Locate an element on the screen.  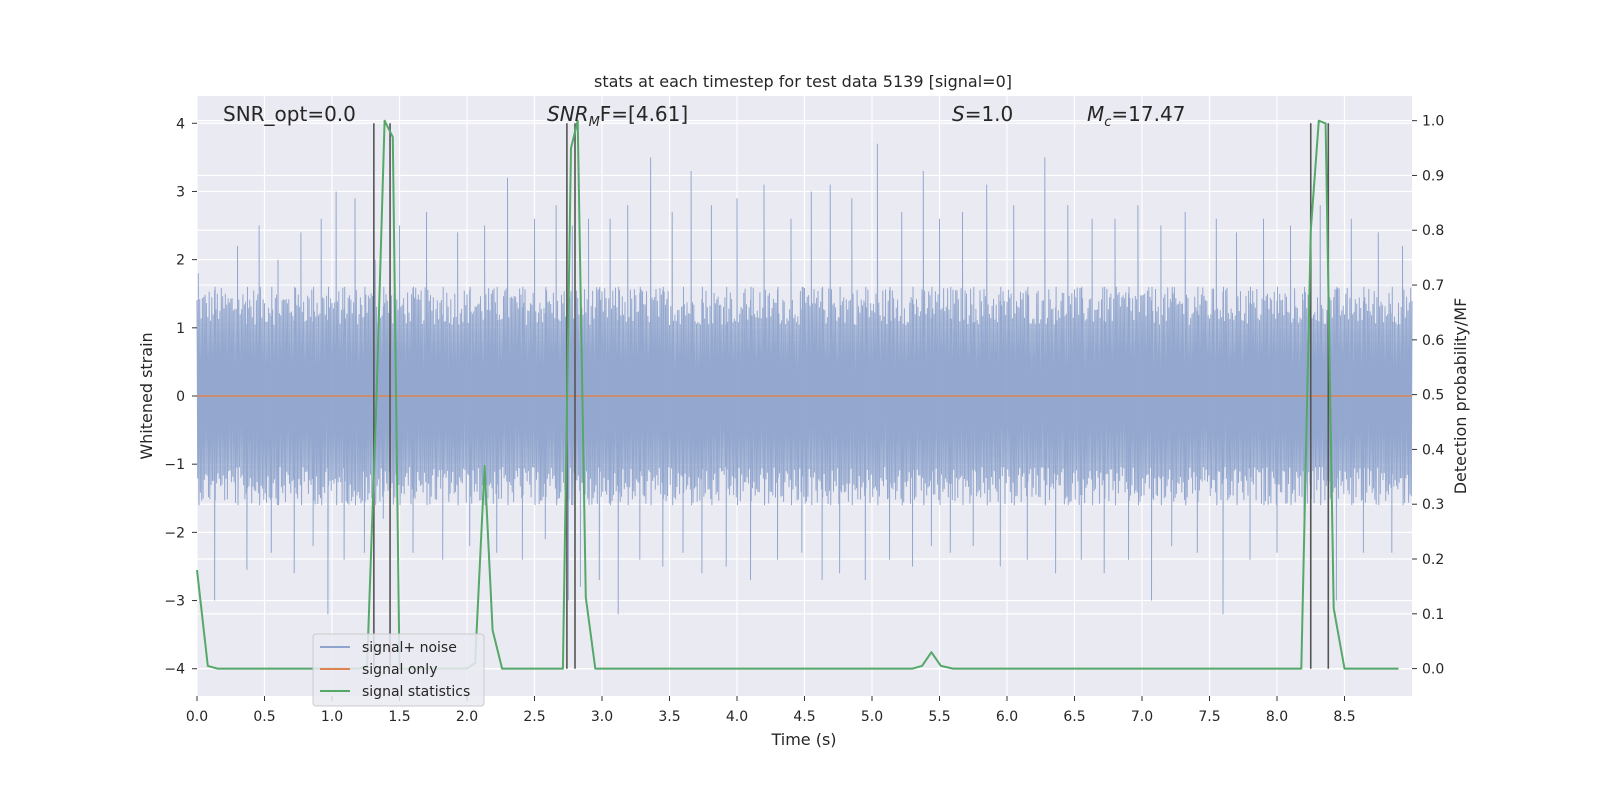
x-tick-label: 1.5 is located at coordinates (399, 717).